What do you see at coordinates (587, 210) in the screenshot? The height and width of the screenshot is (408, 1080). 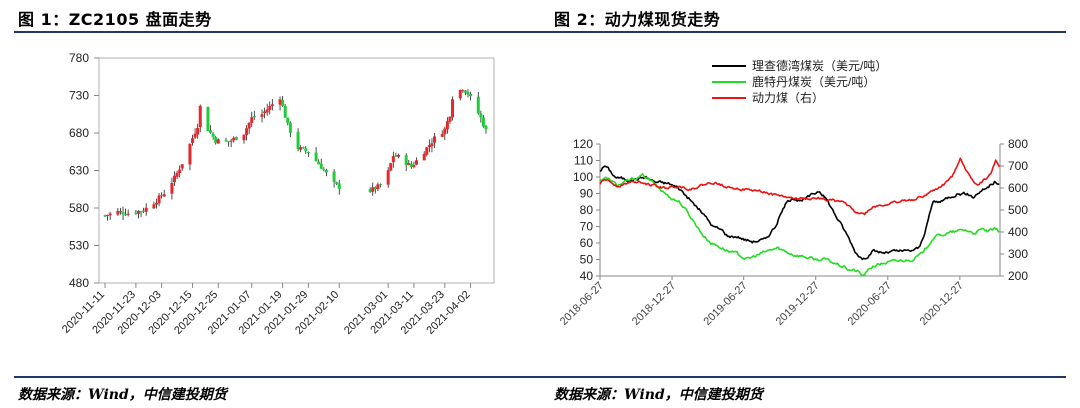 I see `y-left-tick-label: 80` at bounding box center [587, 210].